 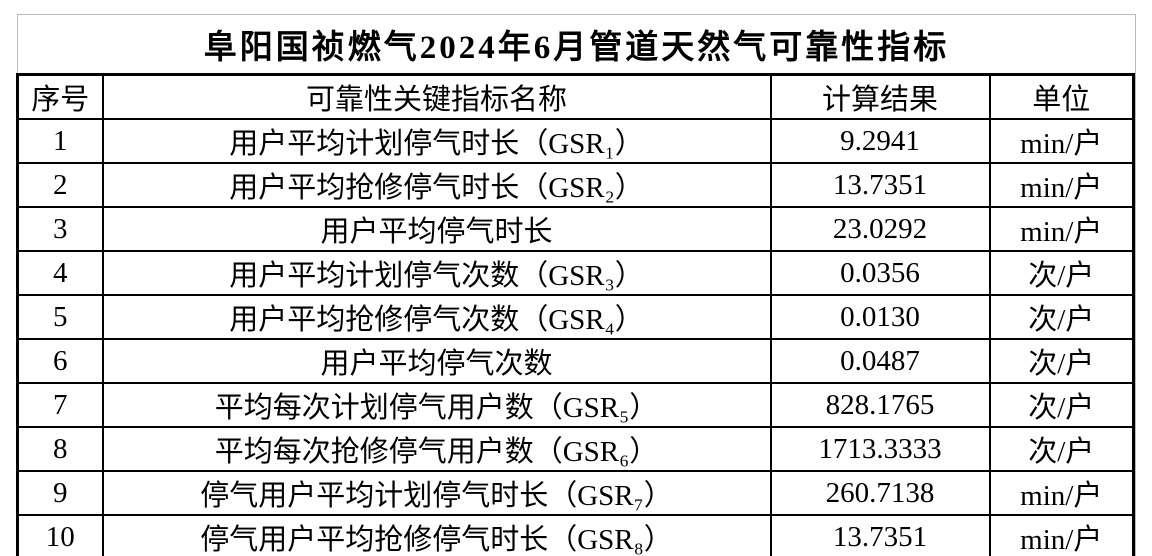 I want to click on row-result-cell: 23.0292, so click(x=880, y=229).